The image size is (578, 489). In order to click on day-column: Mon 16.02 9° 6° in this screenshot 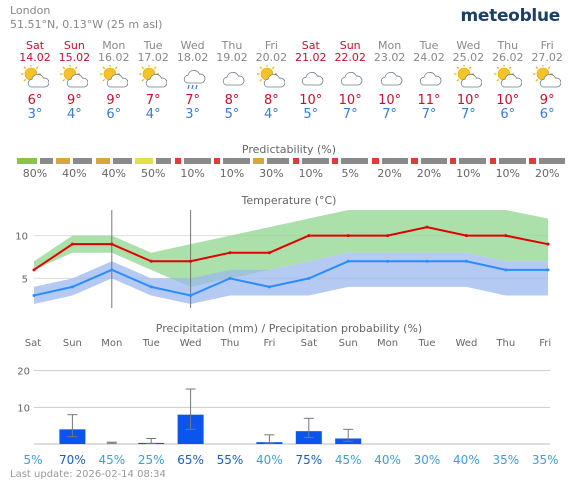, I will do `click(114, 81)`.